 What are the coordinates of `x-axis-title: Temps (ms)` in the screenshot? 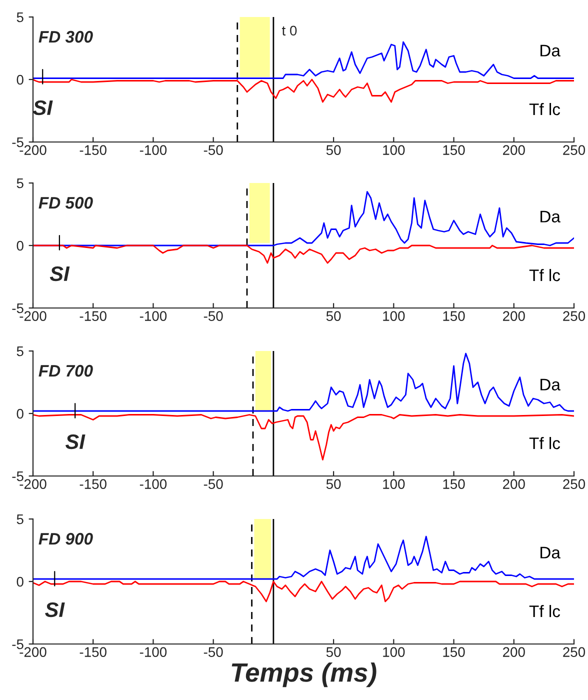 It's located at (304, 675).